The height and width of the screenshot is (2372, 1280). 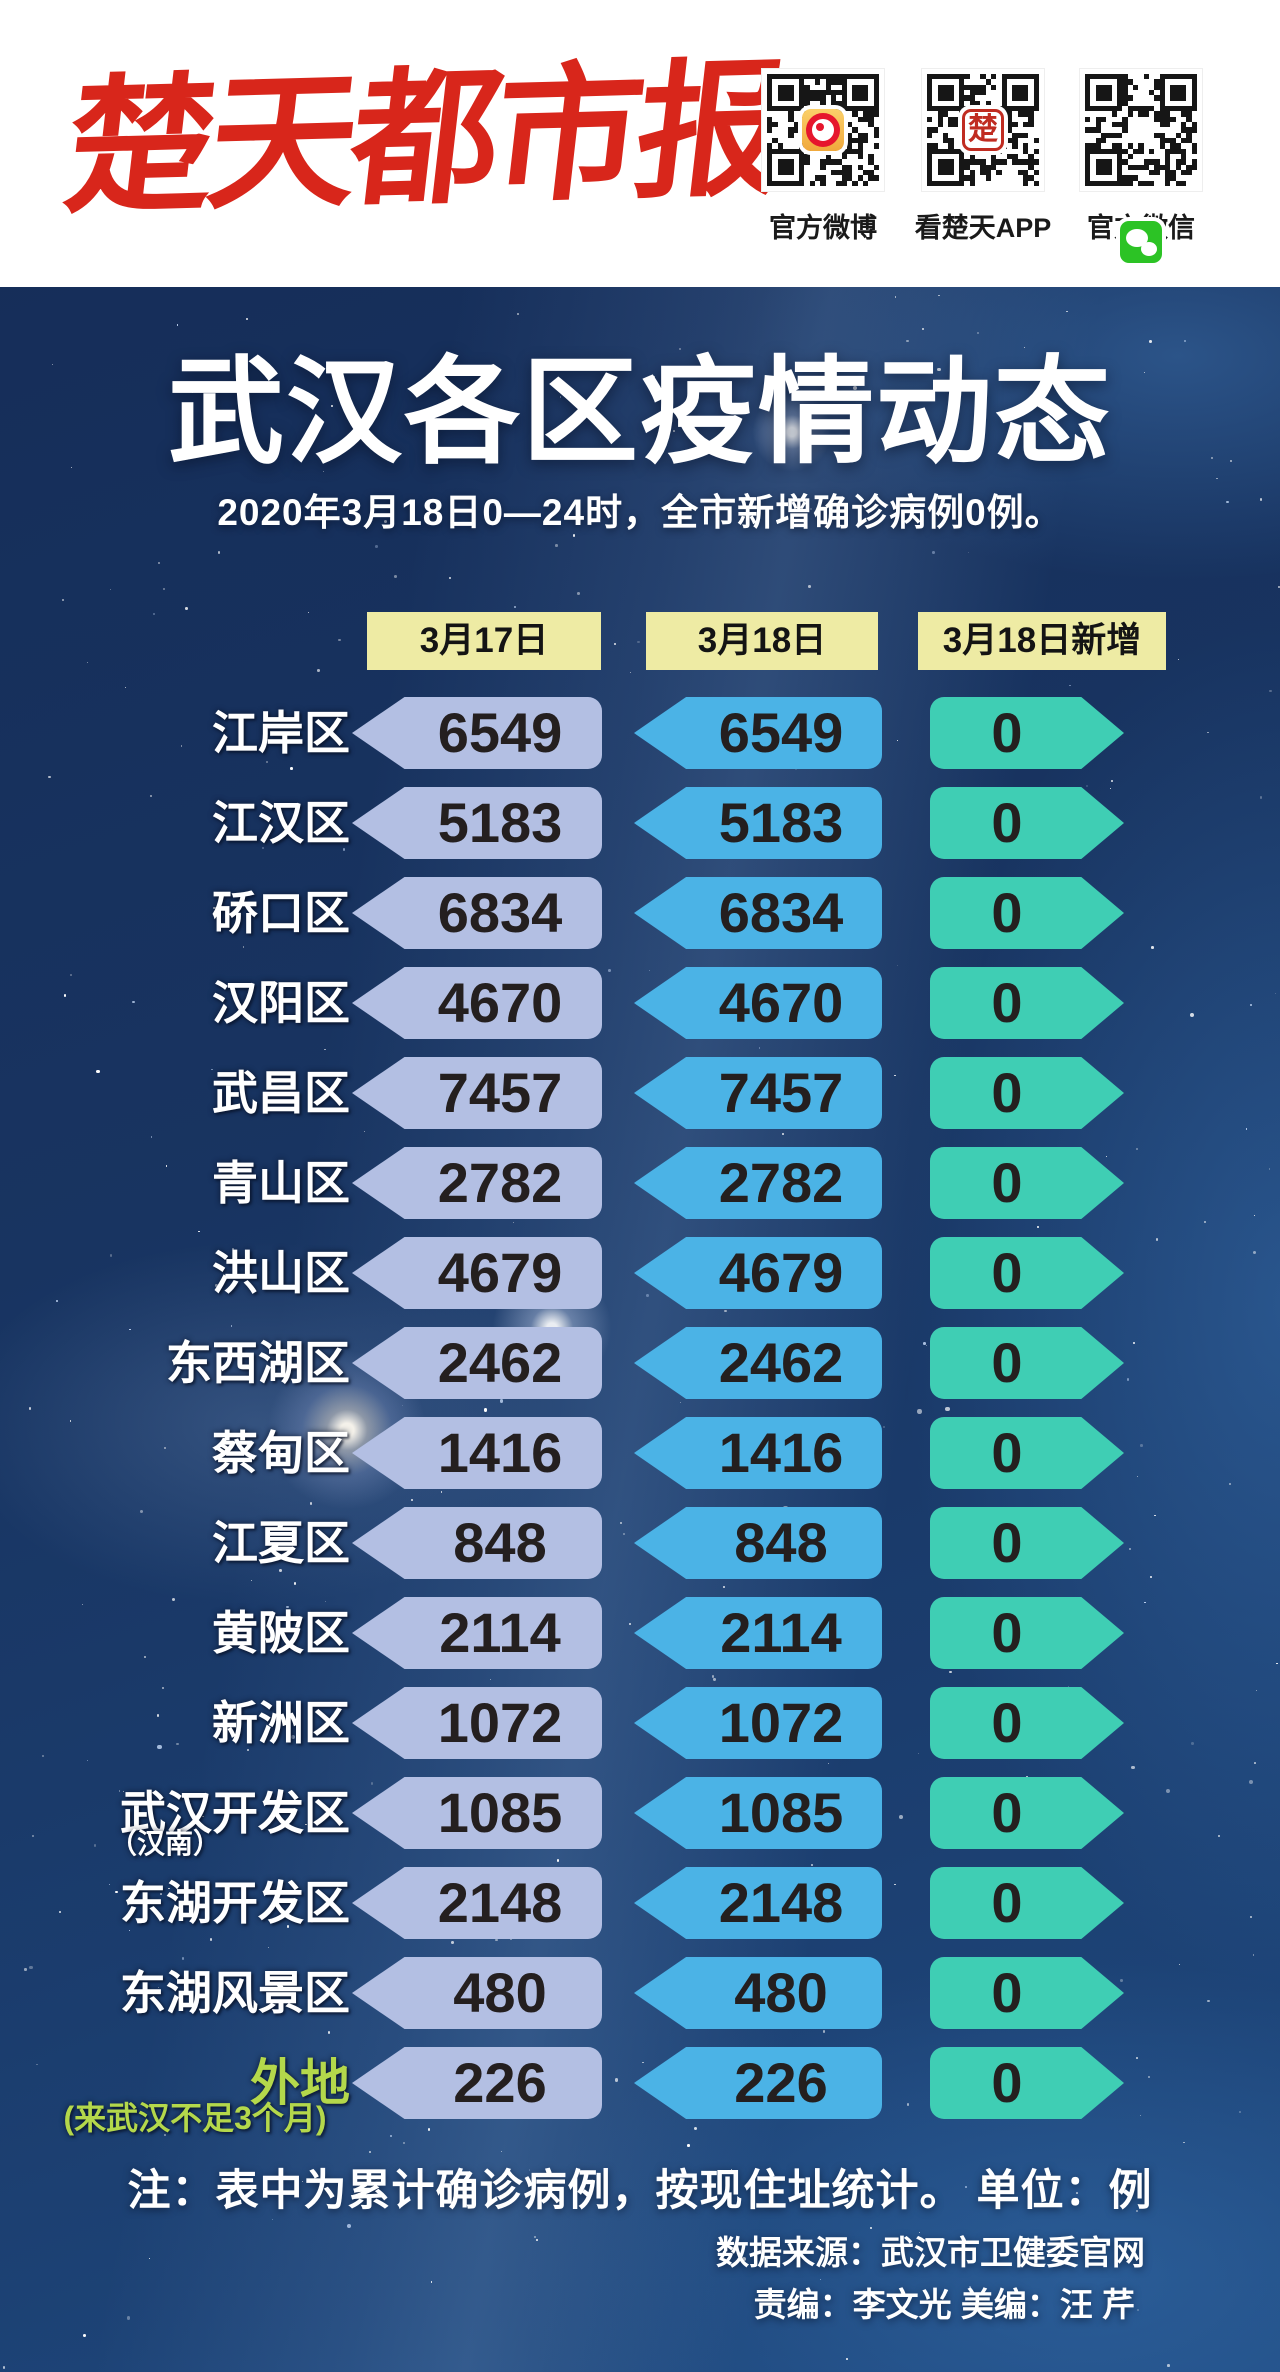 What do you see at coordinates (281, 733) in the screenshot?
I see `district-label: 江岸区` at bounding box center [281, 733].